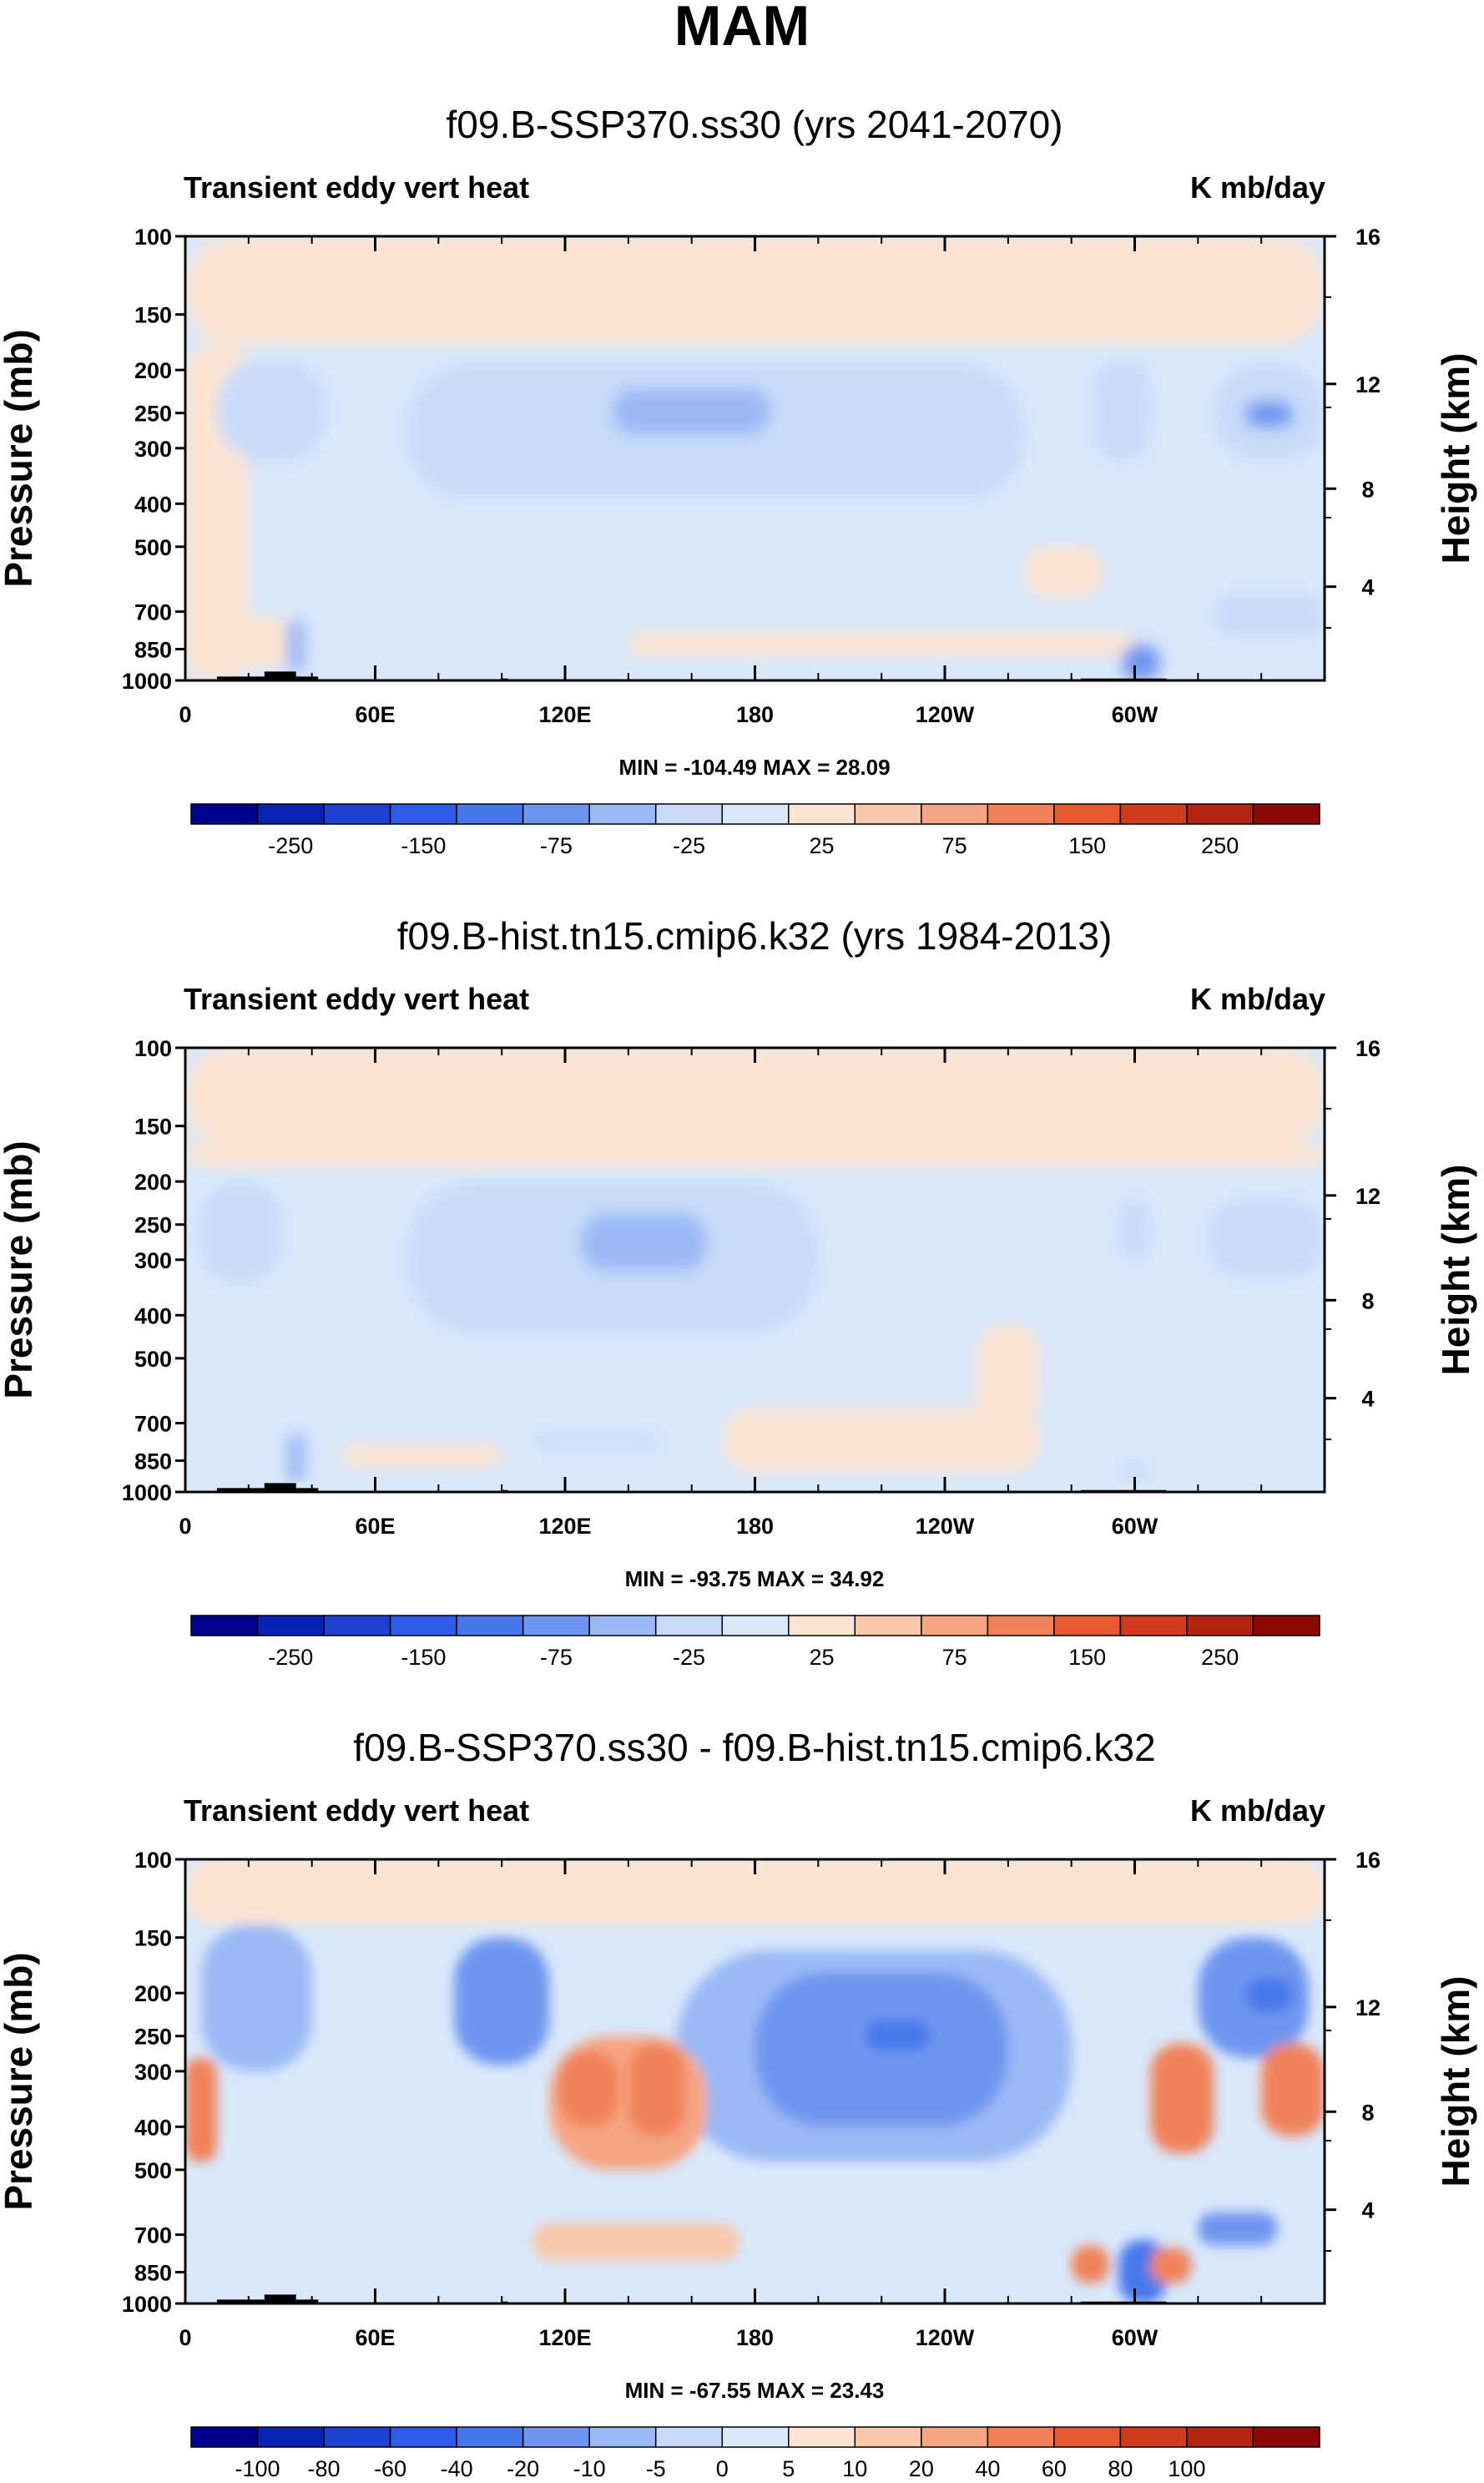  Describe the element at coordinates (390, 2468) in the screenshot. I see `colorbar-label: -60` at that location.